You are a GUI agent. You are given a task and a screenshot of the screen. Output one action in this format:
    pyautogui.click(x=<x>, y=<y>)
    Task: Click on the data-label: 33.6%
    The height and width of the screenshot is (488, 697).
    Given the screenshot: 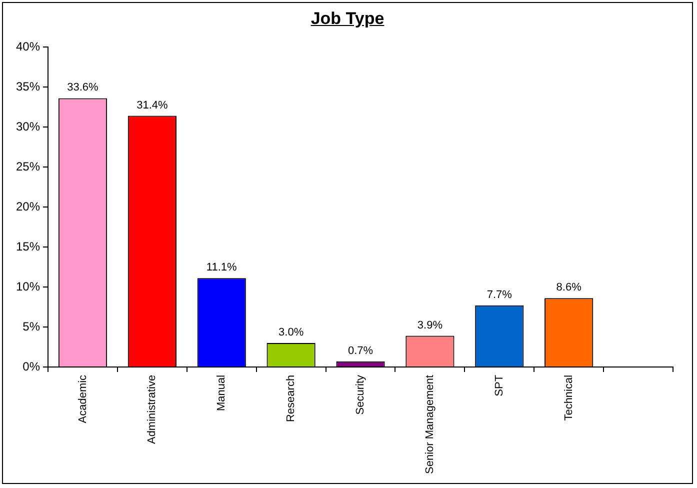 What is the action you would take?
    pyautogui.click(x=83, y=88)
    